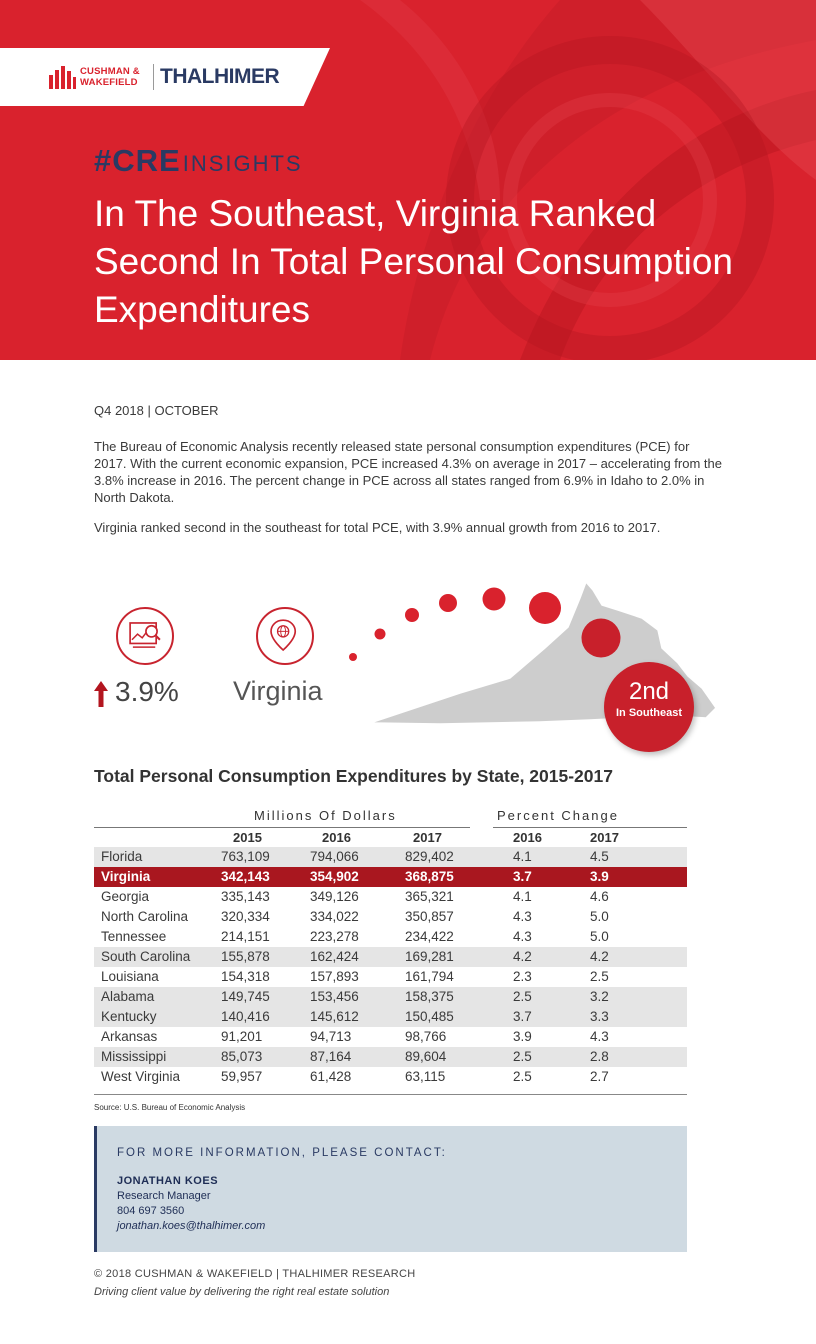 Image resolution: width=816 pixels, height=1344 pixels. What do you see at coordinates (390, 897) in the screenshot?
I see `table-row: Georgia 335,143 349,126 365,321 4.1 4.6` at bounding box center [390, 897].